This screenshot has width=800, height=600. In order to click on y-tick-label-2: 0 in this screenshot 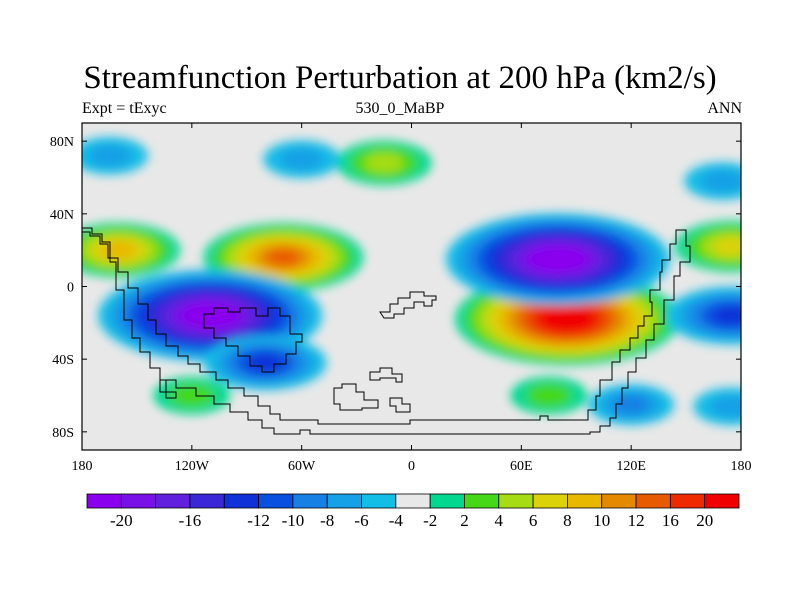, I will do `click(70, 288)`.